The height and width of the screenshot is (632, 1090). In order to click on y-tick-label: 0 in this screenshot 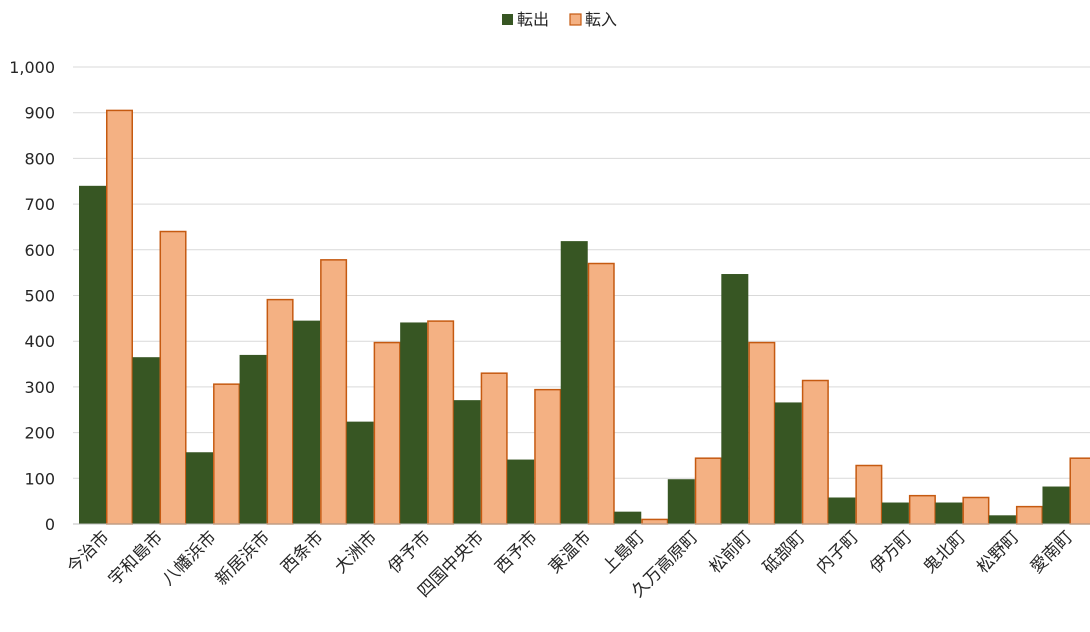, I will do `click(50, 524)`.